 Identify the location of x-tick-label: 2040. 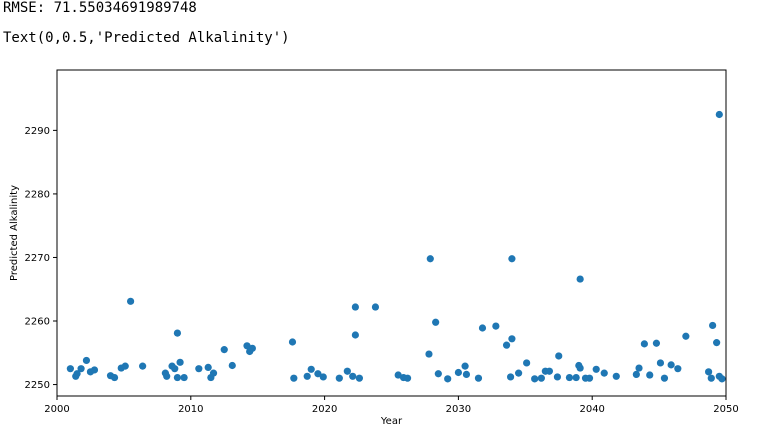
(591, 409).